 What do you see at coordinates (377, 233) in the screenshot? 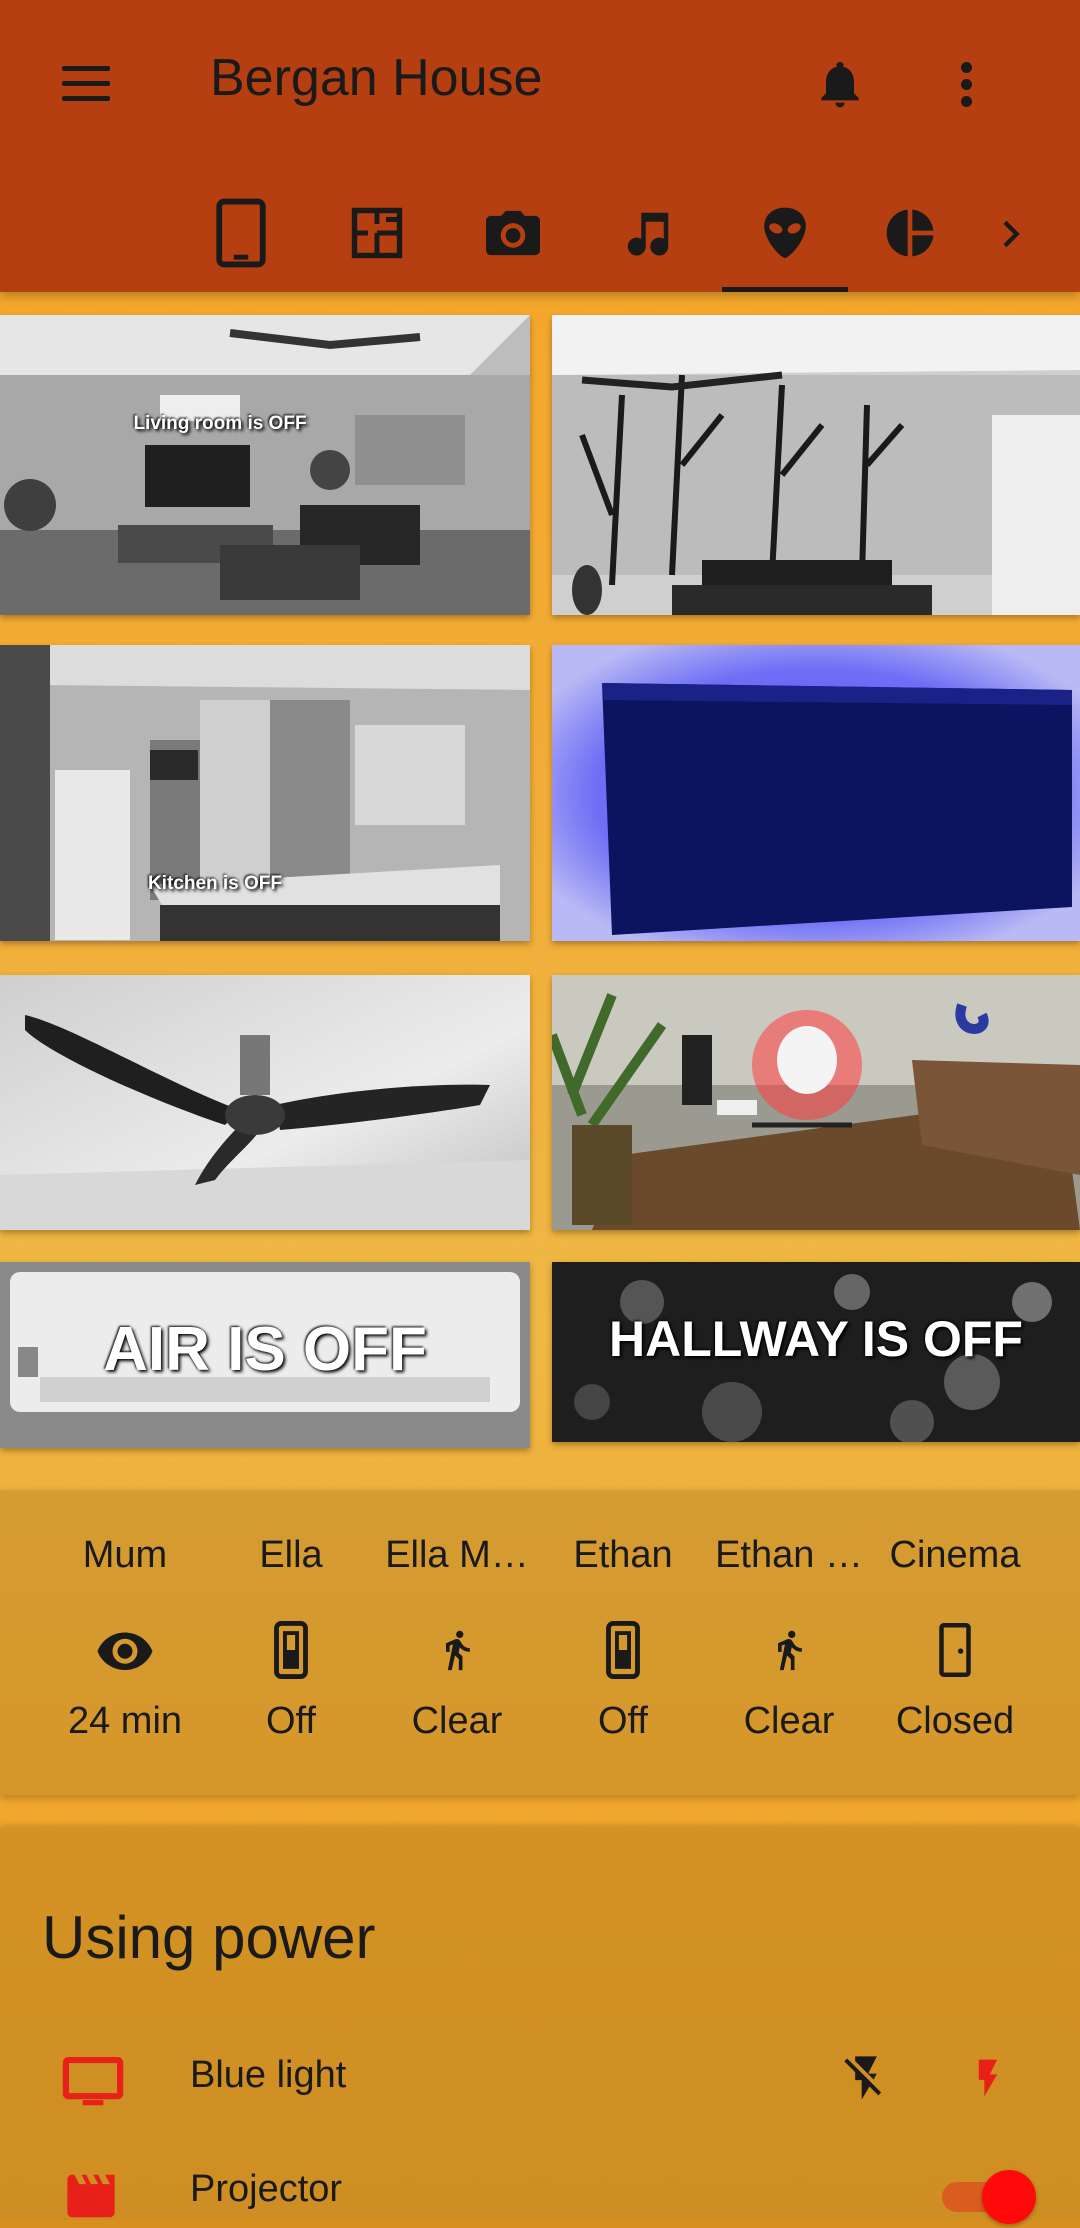
I see `tab-floorplan-icon` at bounding box center [377, 233].